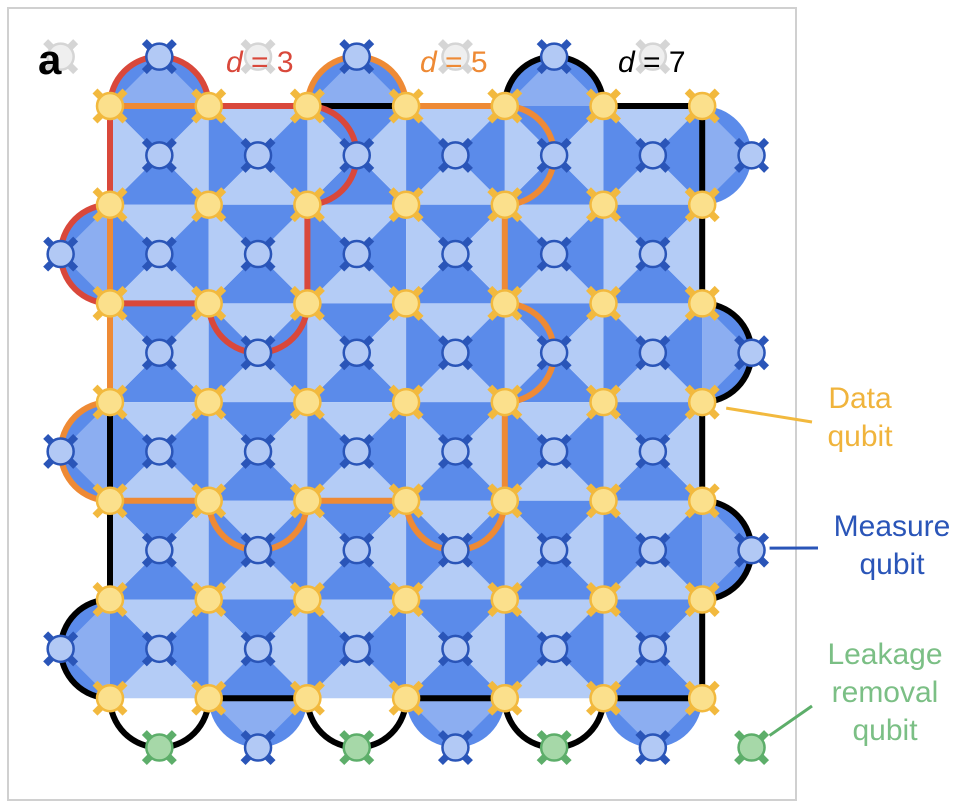  What do you see at coordinates (258, 57) in the screenshot?
I see `inactive-qubit` at bounding box center [258, 57].